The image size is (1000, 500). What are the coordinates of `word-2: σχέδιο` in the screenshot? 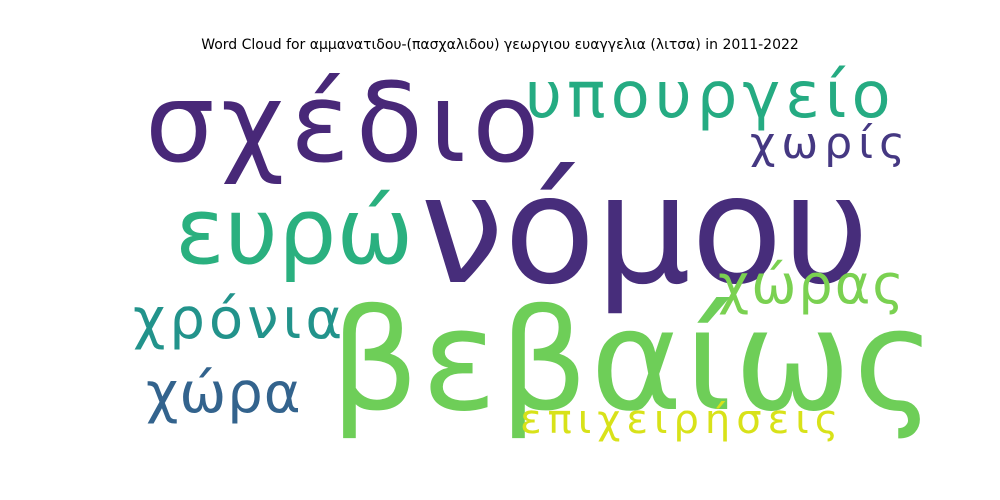 It's located at (345, 123).